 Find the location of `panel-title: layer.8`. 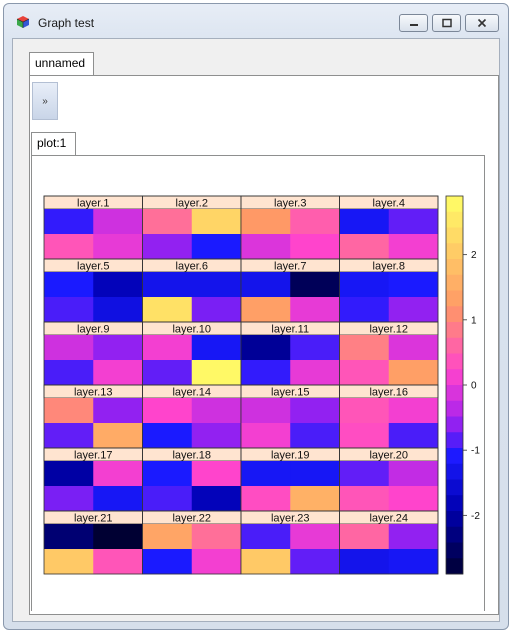

panel-title: layer.8 is located at coordinates (389, 267).